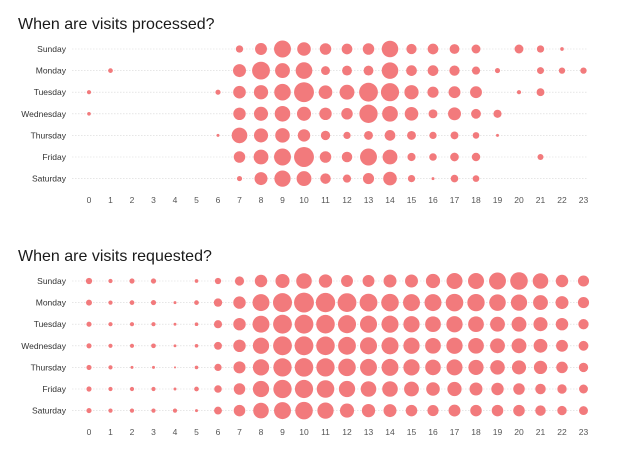 The image size is (620, 465). What do you see at coordinates (476, 432) in the screenshot?
I see `hour-tick-label: 18` at bounding box center [476, 432].